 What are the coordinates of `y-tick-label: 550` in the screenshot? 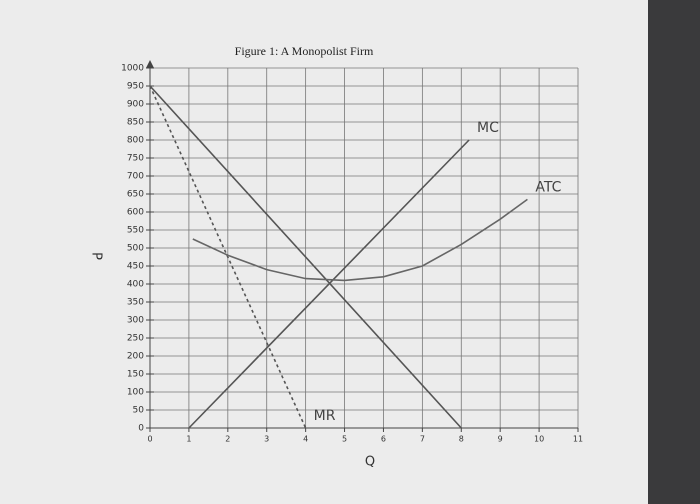 It's located at (135, 231).